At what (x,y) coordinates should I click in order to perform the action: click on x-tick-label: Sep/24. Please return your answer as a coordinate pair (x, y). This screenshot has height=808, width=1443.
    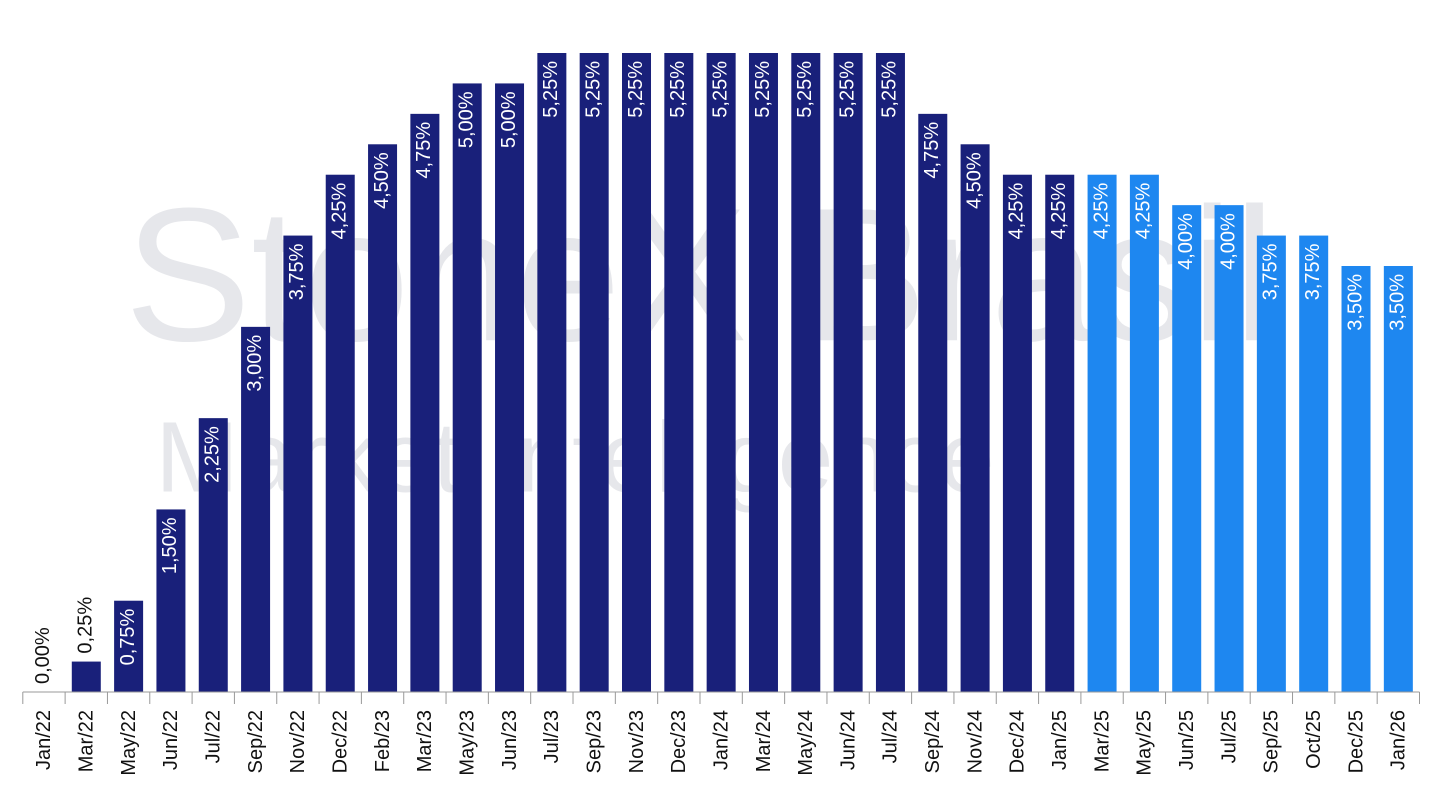
    Looking at the image, I should click on (933, 741).